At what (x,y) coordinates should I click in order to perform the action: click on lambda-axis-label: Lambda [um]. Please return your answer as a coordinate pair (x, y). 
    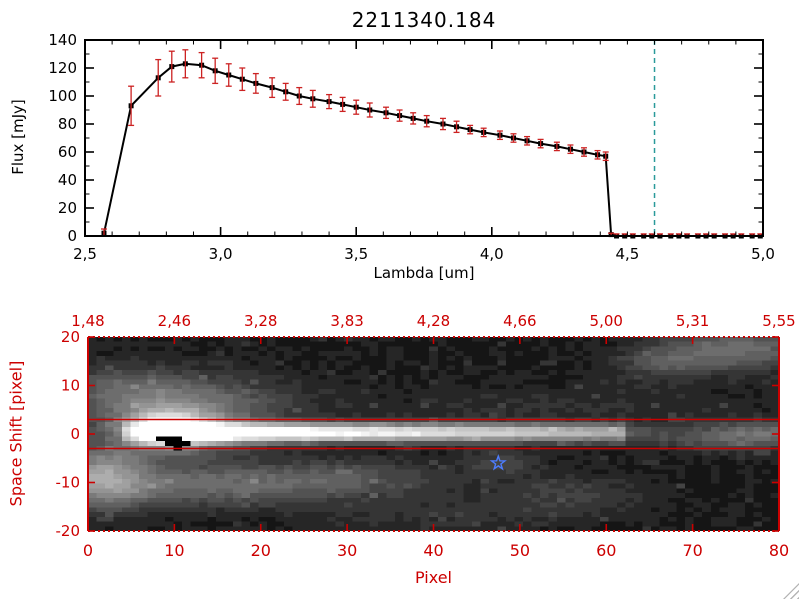
    Looking at the image, I should click on (424, 273).